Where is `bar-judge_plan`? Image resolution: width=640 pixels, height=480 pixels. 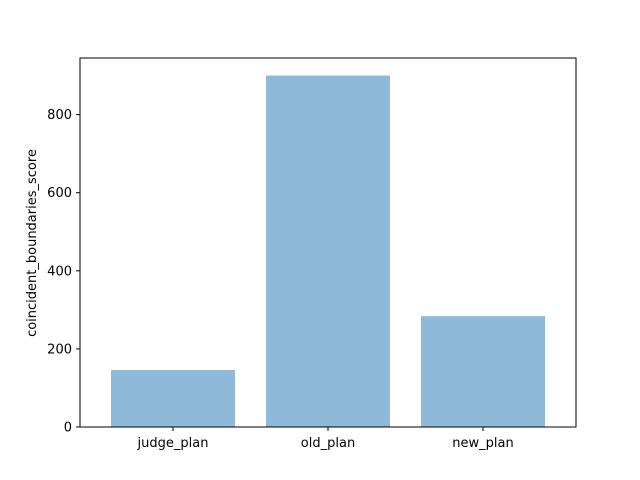 bar-judge_plan is located at coordinates (173, 398).